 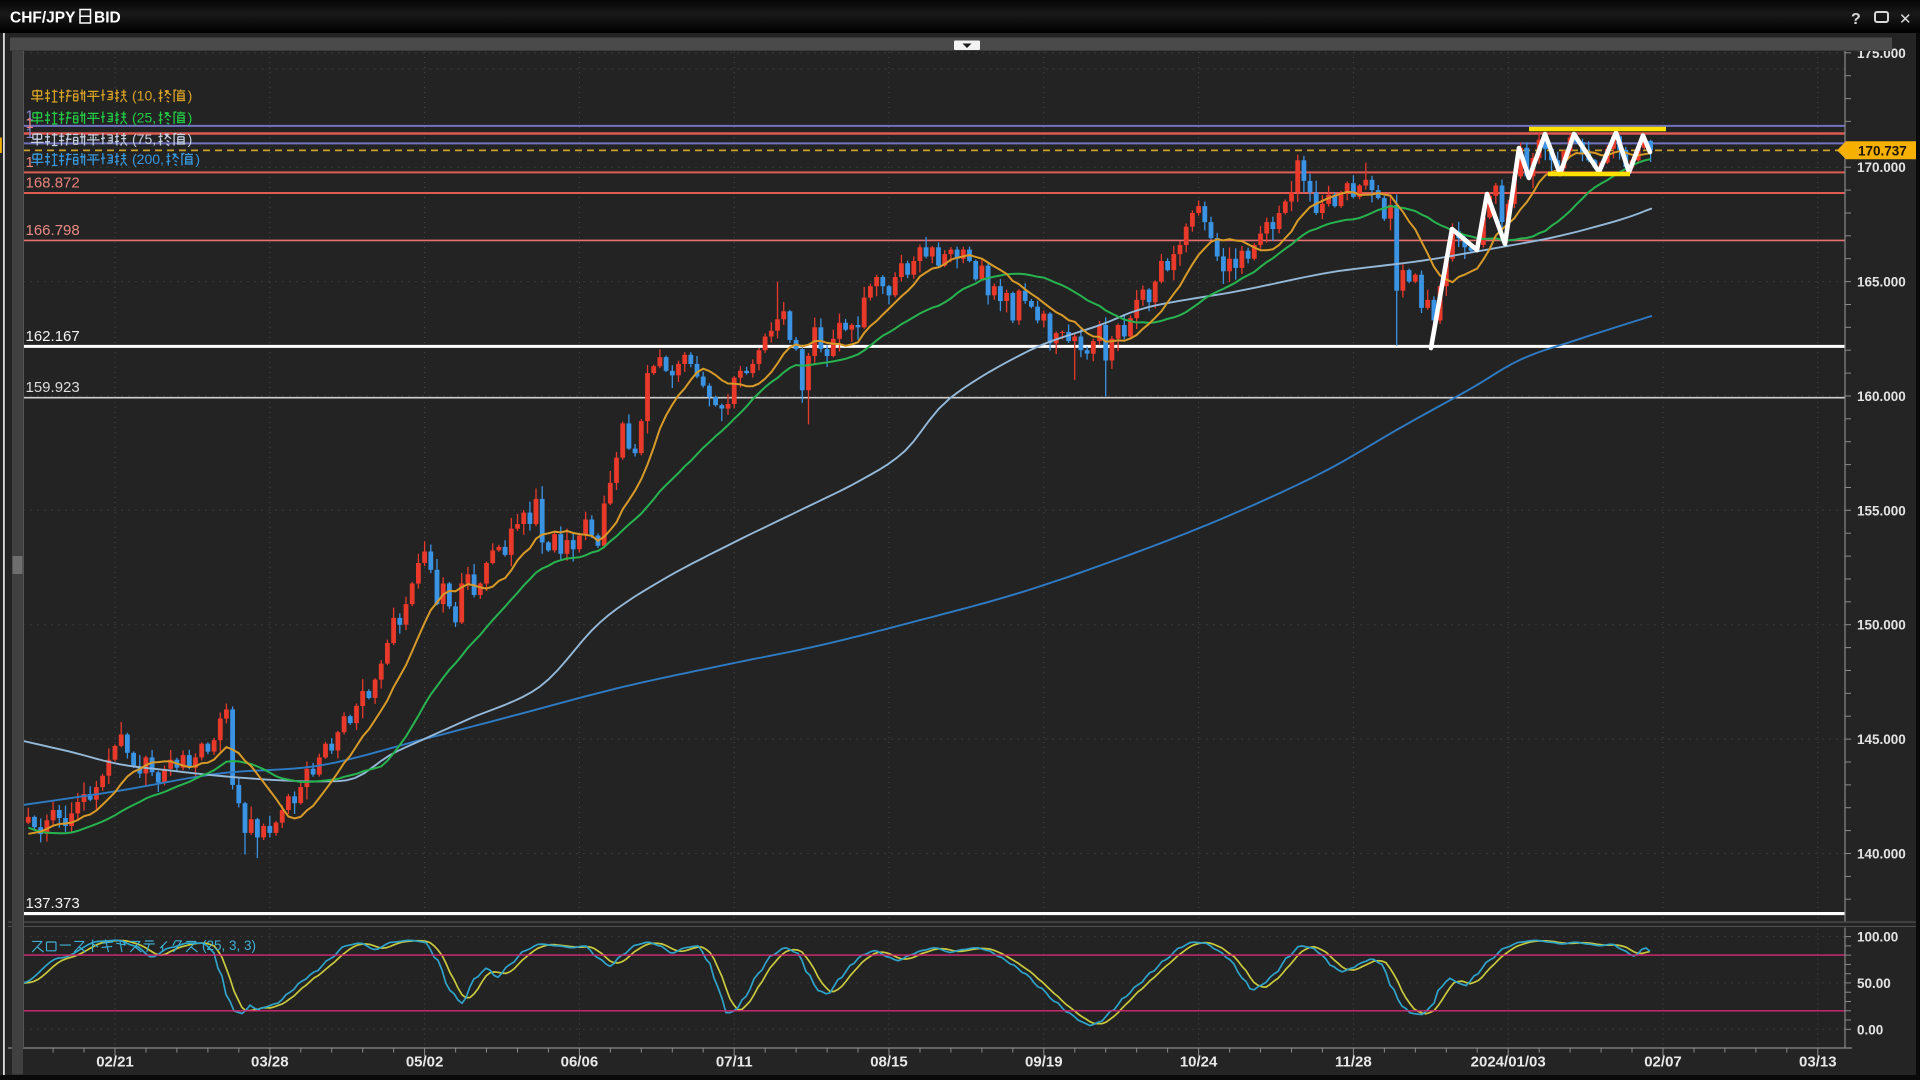 What do you see at coordinates (53, 230) in the screenshot?
I see `svg-text: 166.798` at bounding box center [53, 230].